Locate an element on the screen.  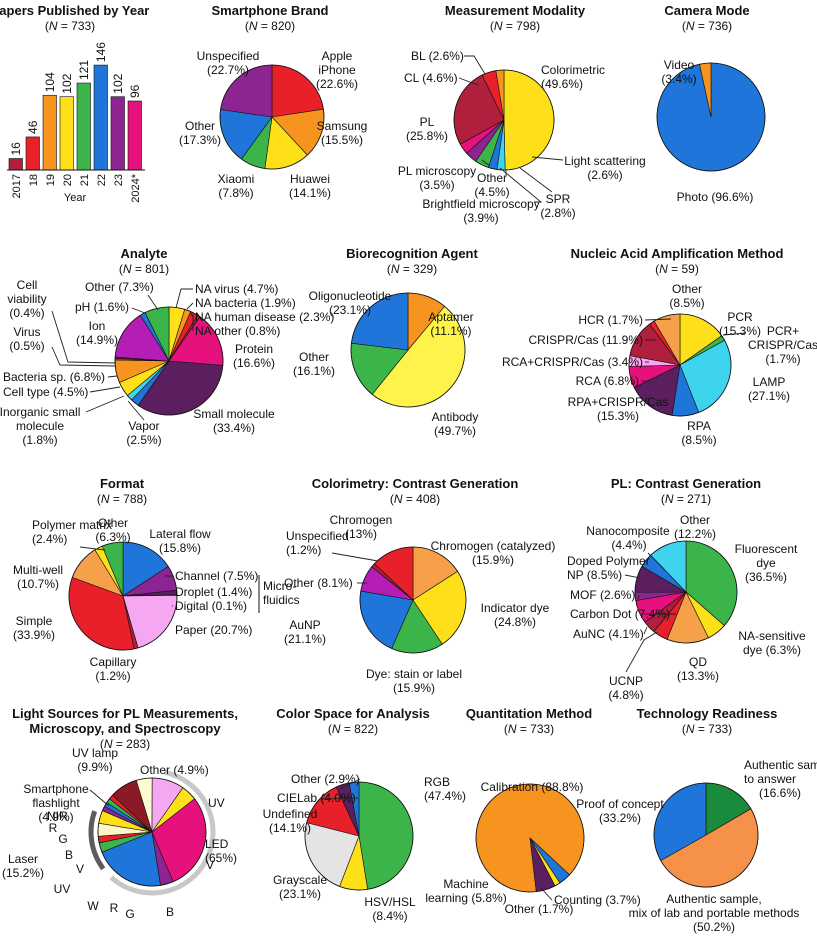
slice-label: Carbon Dot (7.4%) is located at coordinates (620, 614).